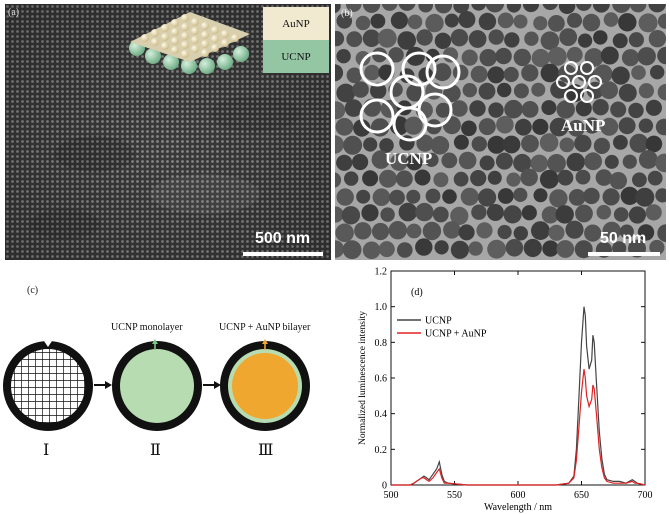 The height and width of the screenshot is (514, 670). I want to click on step-label-2: Ⅱ, so click(155, 450).